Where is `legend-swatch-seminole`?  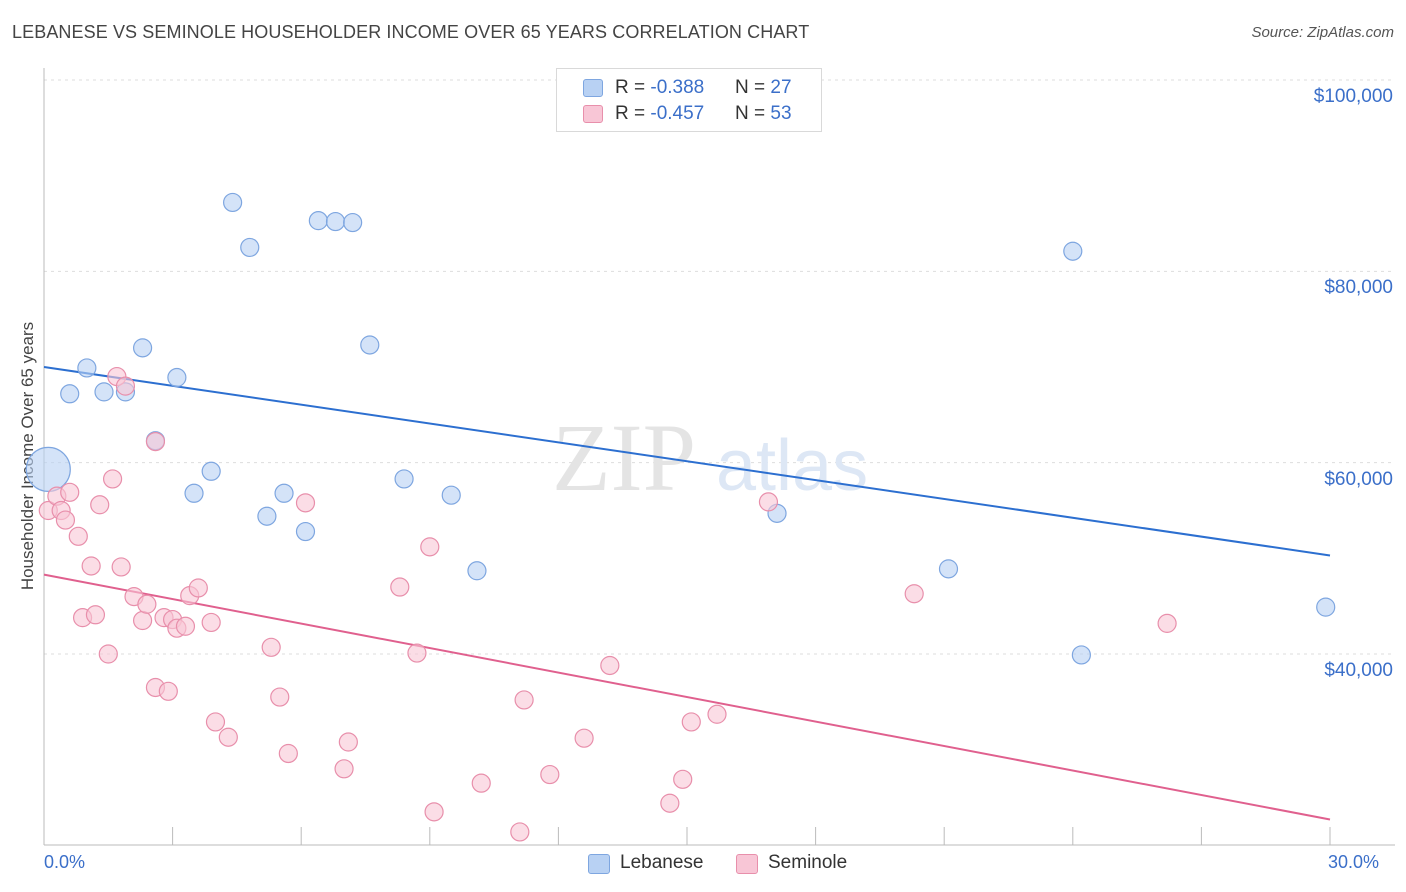 legend-swatch-seminole is located at coordinates (593, 114).